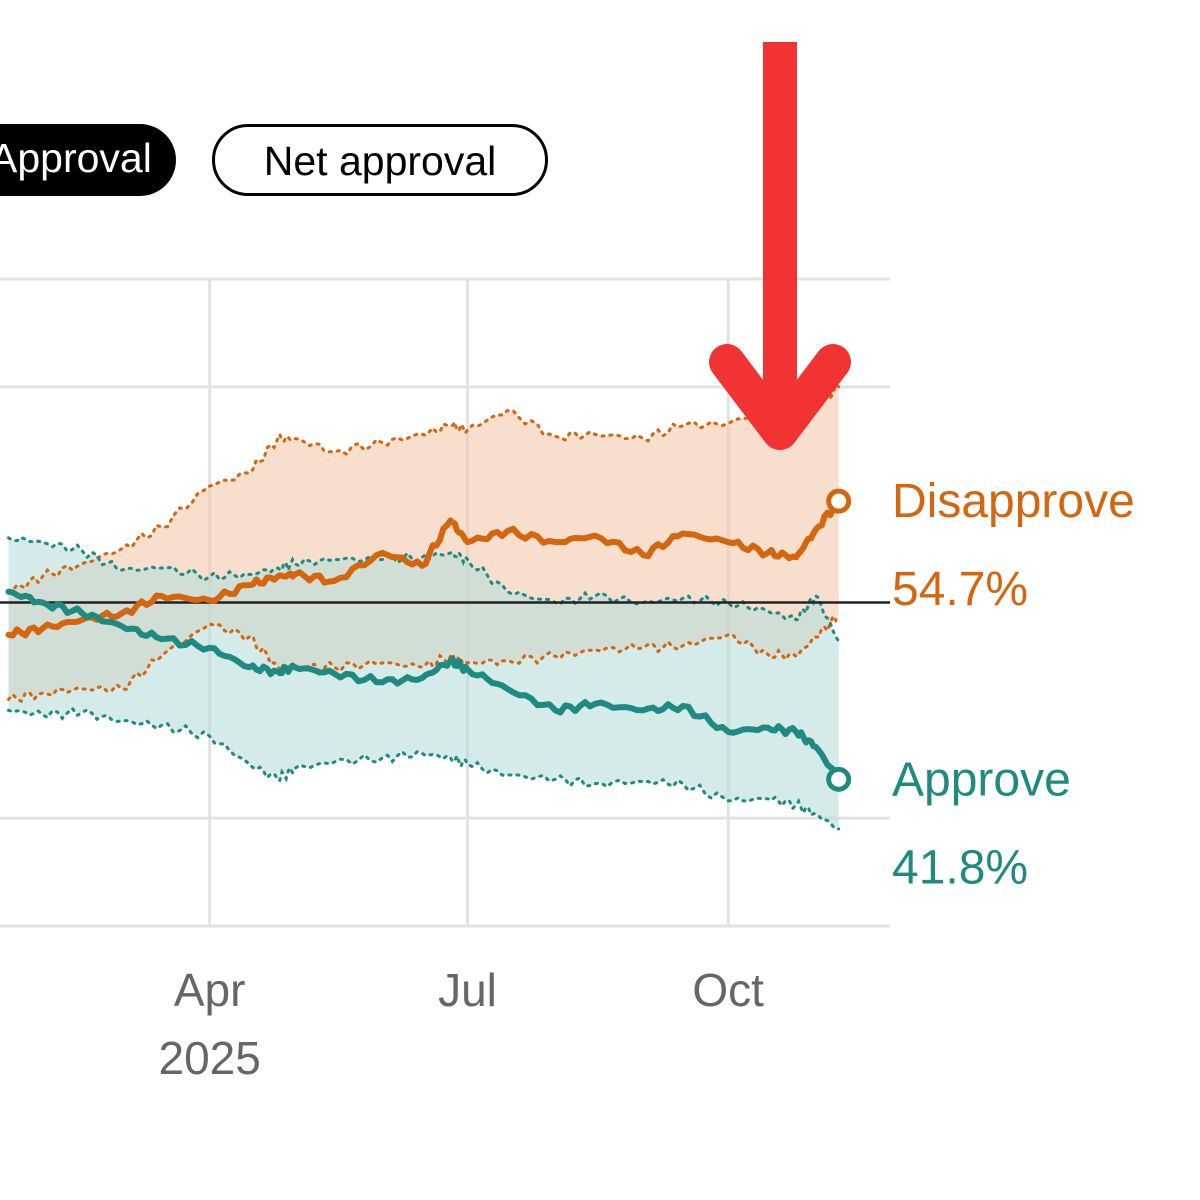 The width and height of the screenshot is (1200, 1200). What do you see at coordinates (424, 658) in the screenshot?
I see `disapprove-lower-bound` at bounding box center [424, 658].